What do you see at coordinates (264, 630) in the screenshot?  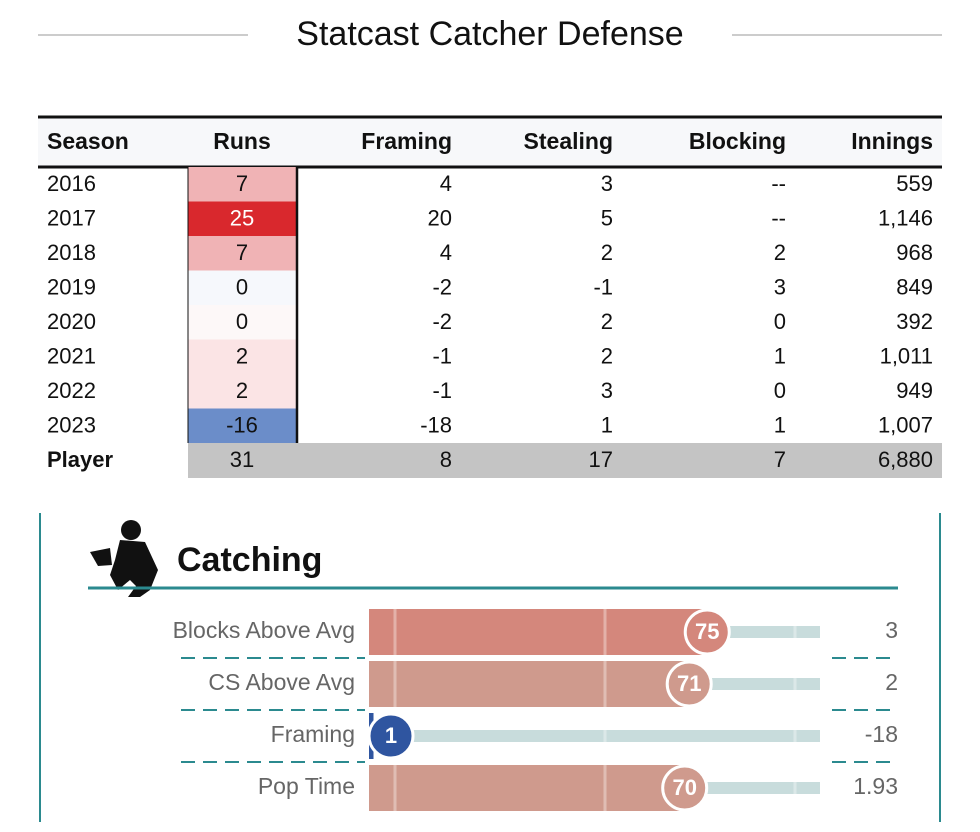 I see `metric-label: Blocks Above Avg` at bounding box center [264, 630].